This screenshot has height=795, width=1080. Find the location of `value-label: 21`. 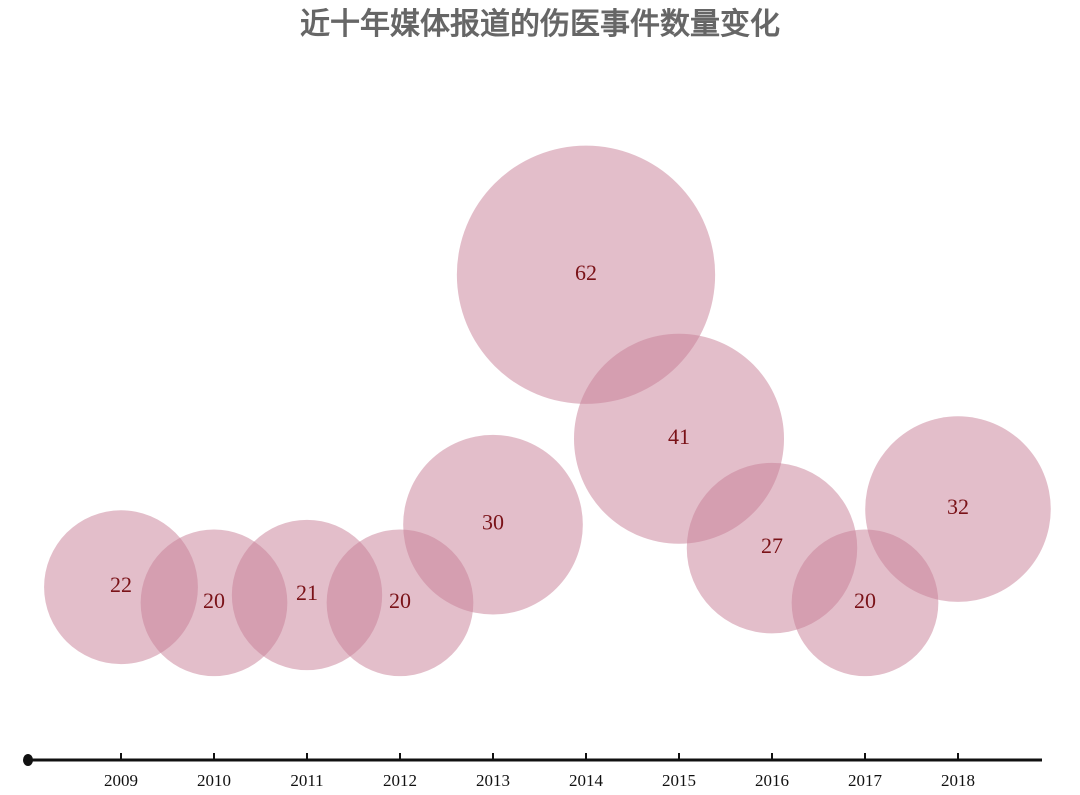

value-label: 21 is located at coordinates (307, 592).